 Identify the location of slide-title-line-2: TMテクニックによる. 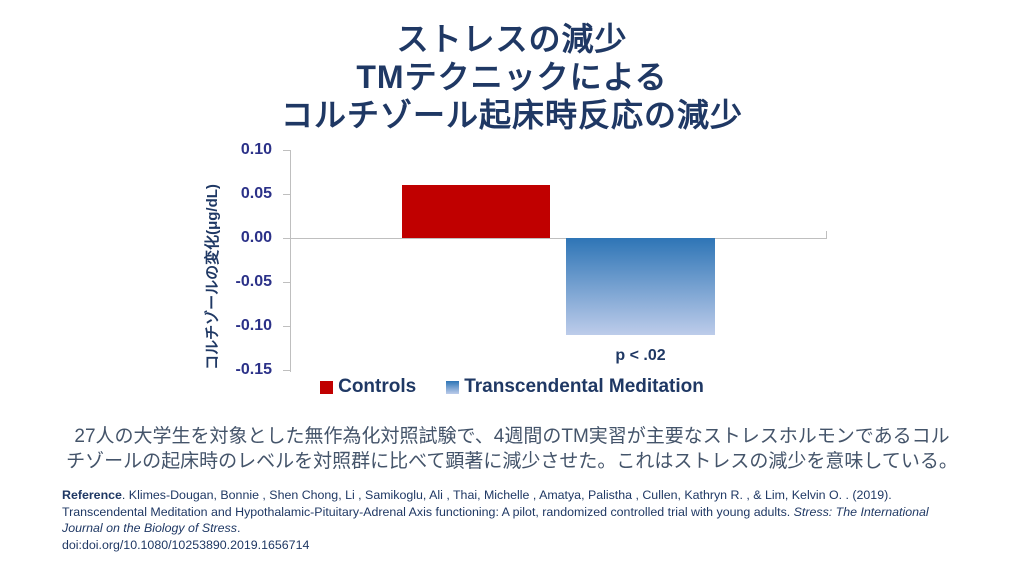
(512, 77).